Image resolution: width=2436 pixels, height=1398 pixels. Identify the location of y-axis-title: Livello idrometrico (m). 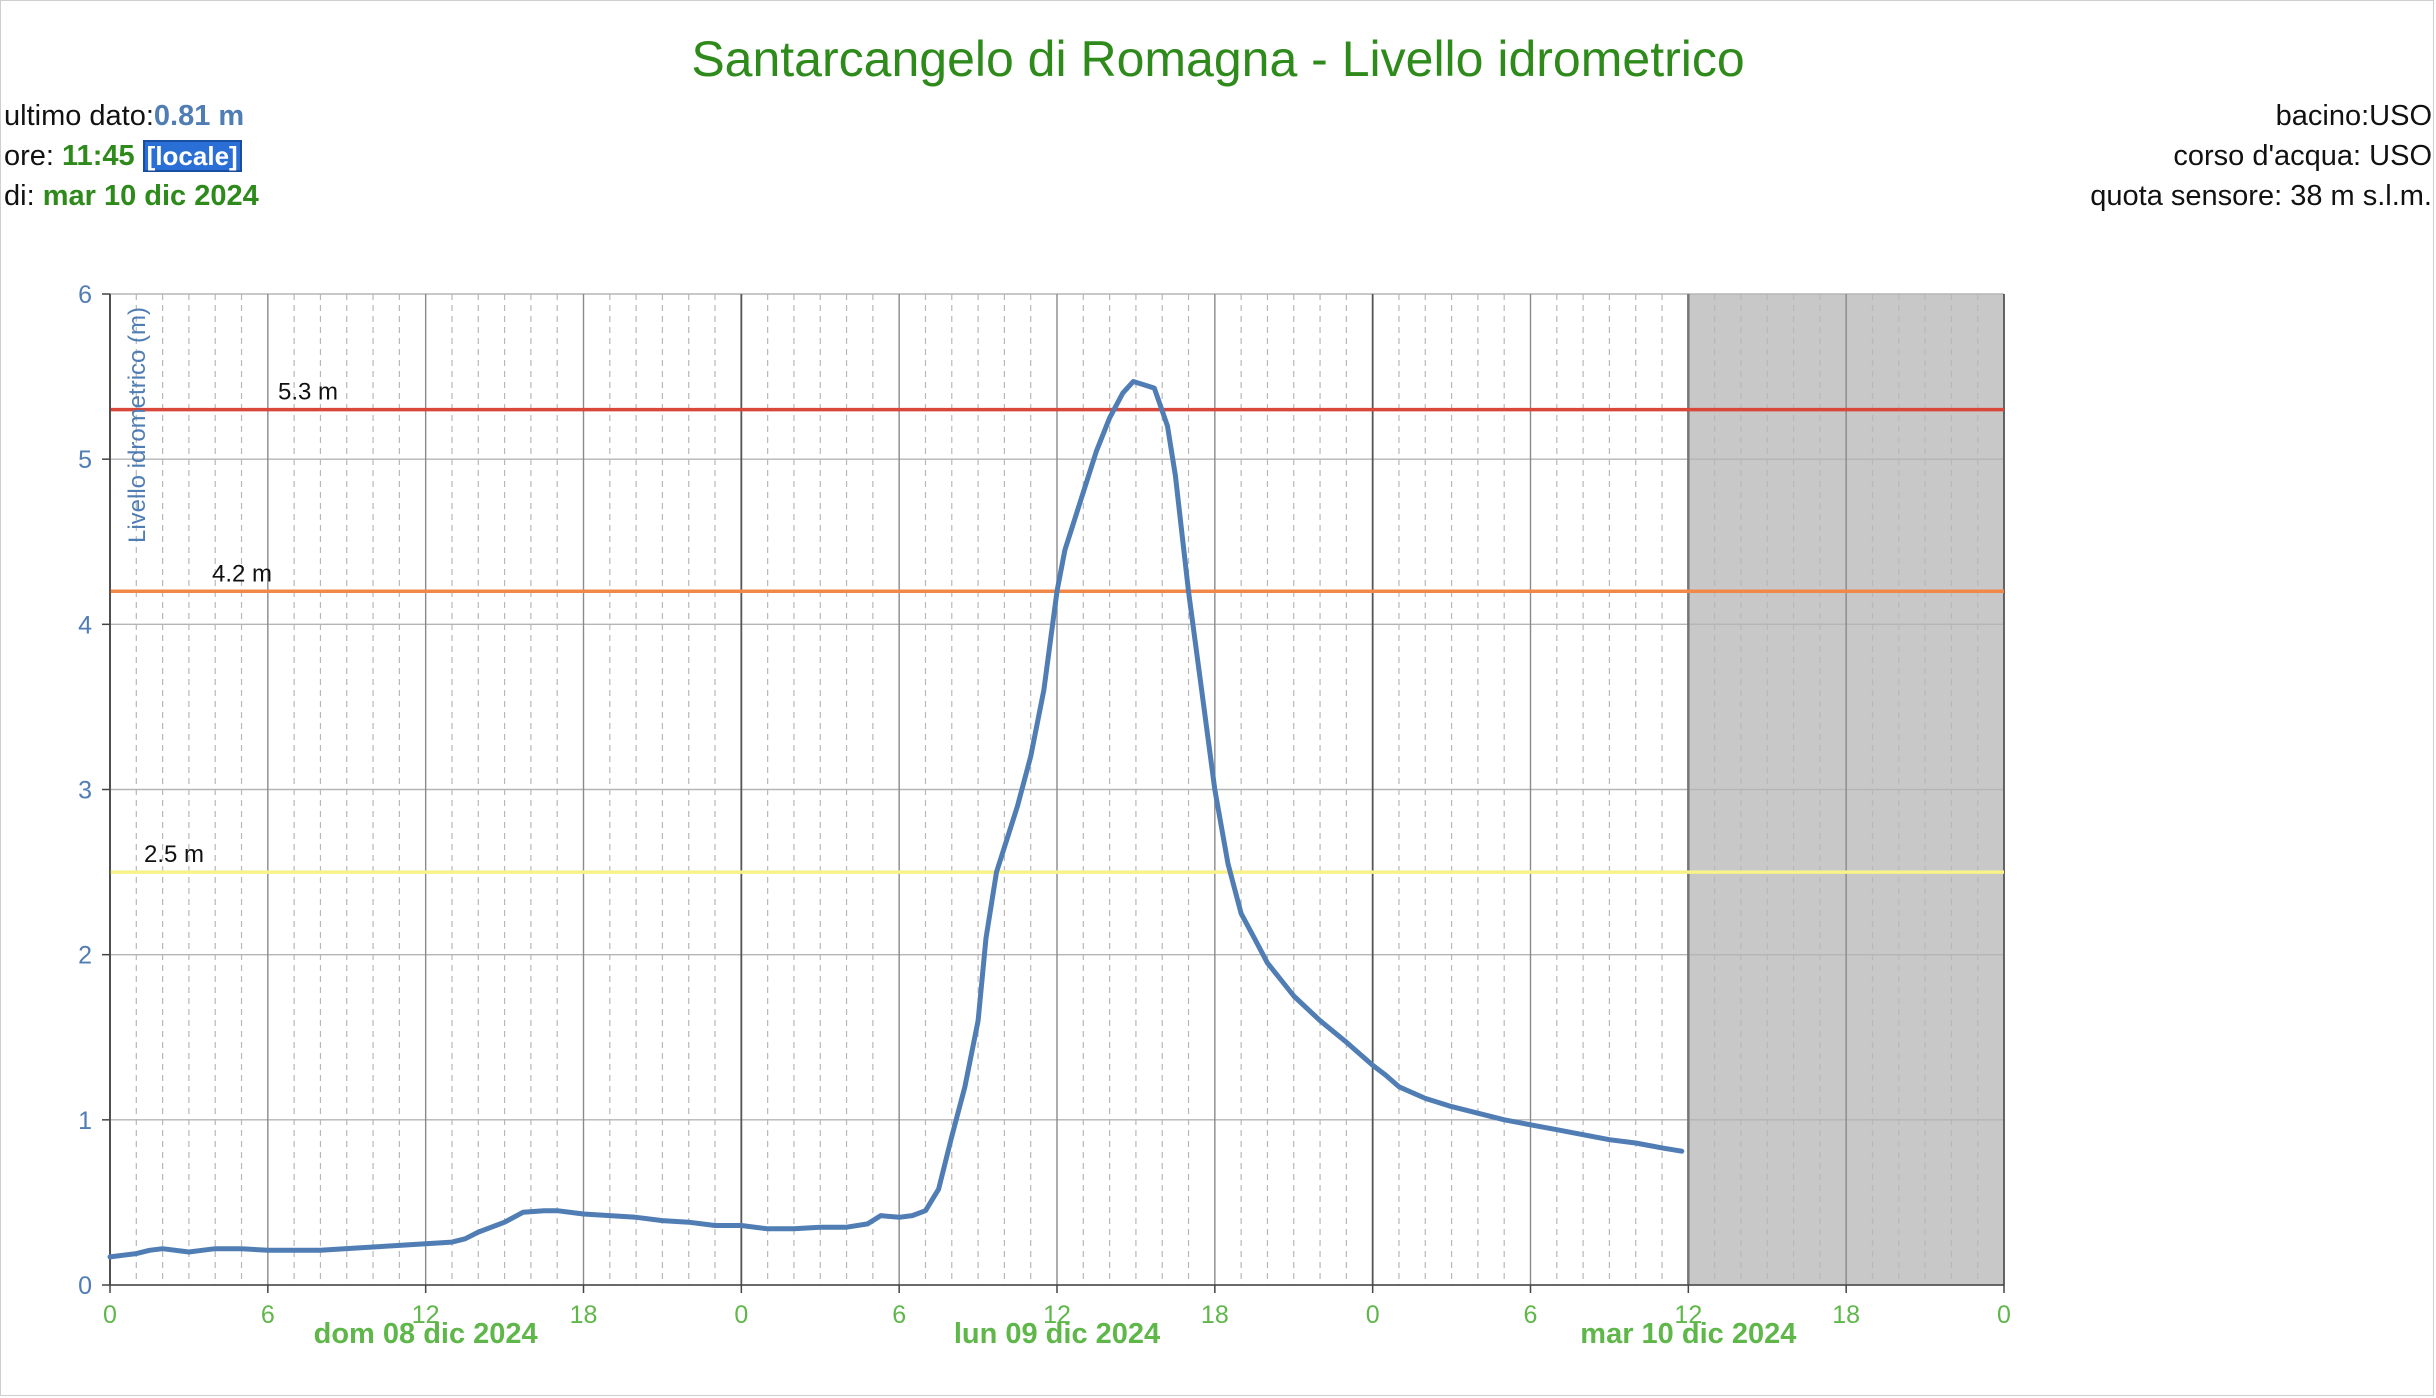
(137, 425).